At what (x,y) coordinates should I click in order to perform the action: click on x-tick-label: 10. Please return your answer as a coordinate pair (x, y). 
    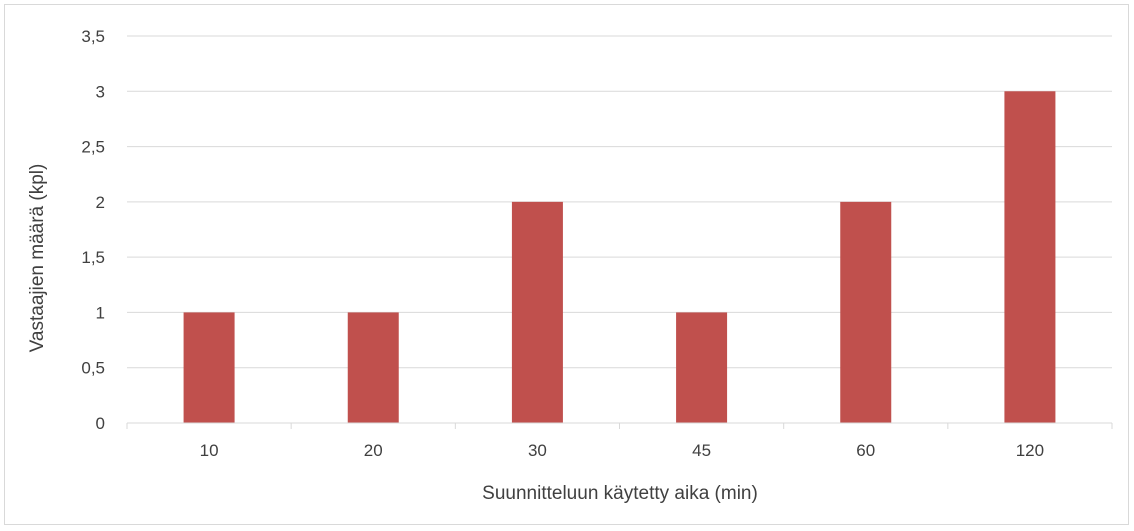
    Looking at the image, I should click on (209, 450).